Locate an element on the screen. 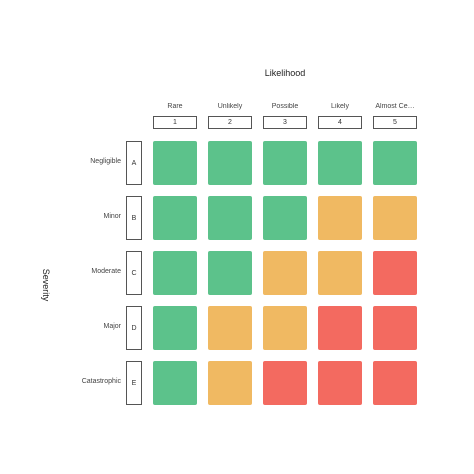 The image size is (474, 474). row-code-box: B is located at coordinates (134, 218).